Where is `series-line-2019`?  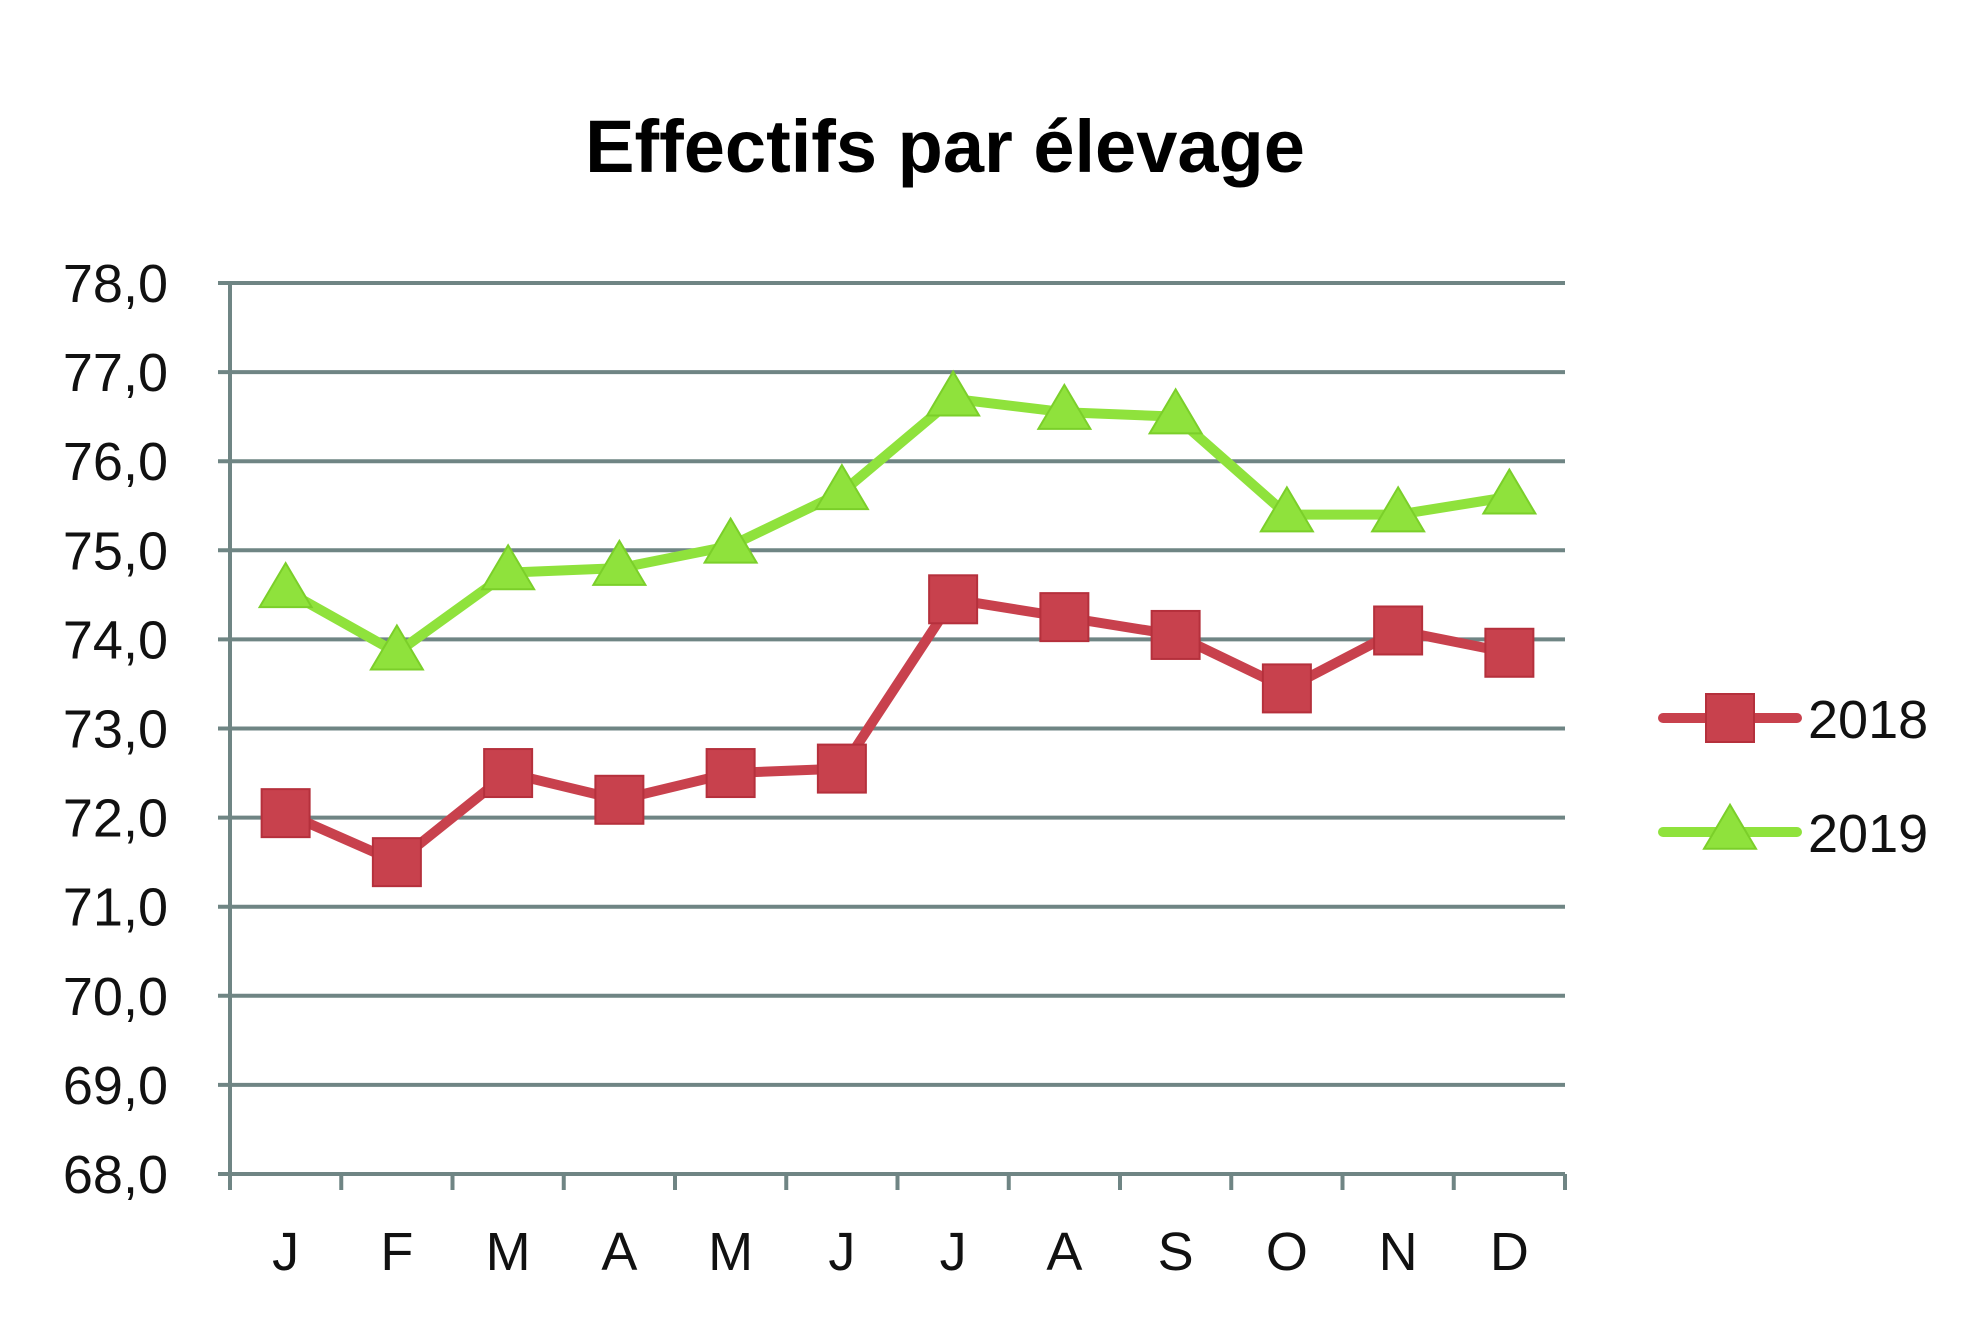 series-line-2019 is located at coordinates (897, 525).